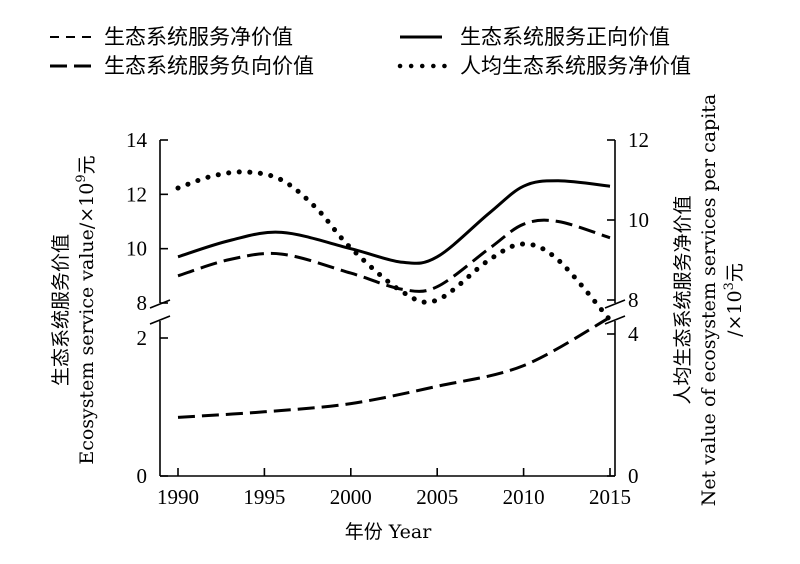 The image size is (800, 564). What do you see at coordinates (633, 476) in the screenshot?
I see `right-y-tick-label-0: 0` at bounding box center [633, 476].